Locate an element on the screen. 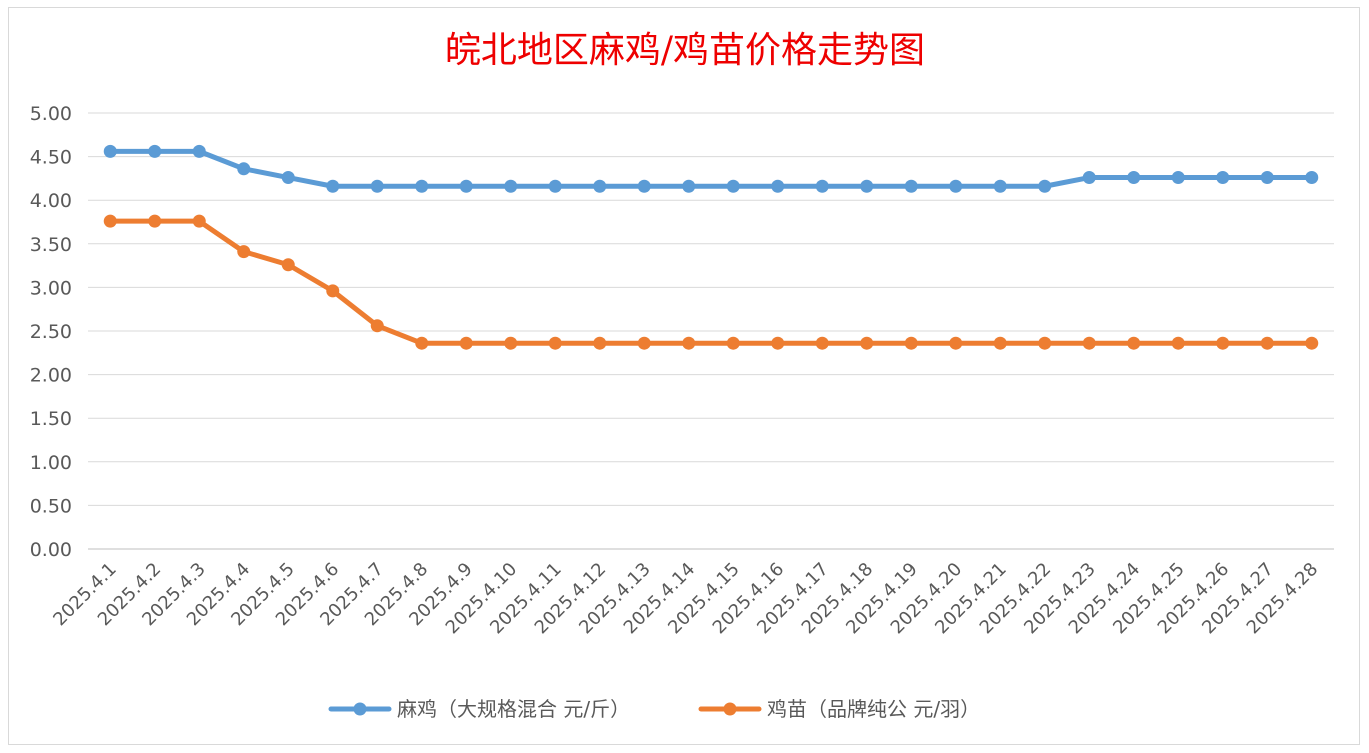 The image size is (1369, 753). legend-label: 麻鸡（大规格混合 元/斤） is located at coordinates (513, 709).